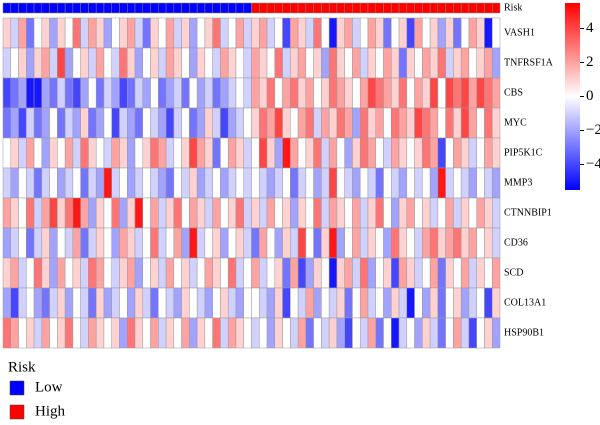 This screenshot has width=600, height=425. I want to click on row-label: VASH1, so click(519, 32).